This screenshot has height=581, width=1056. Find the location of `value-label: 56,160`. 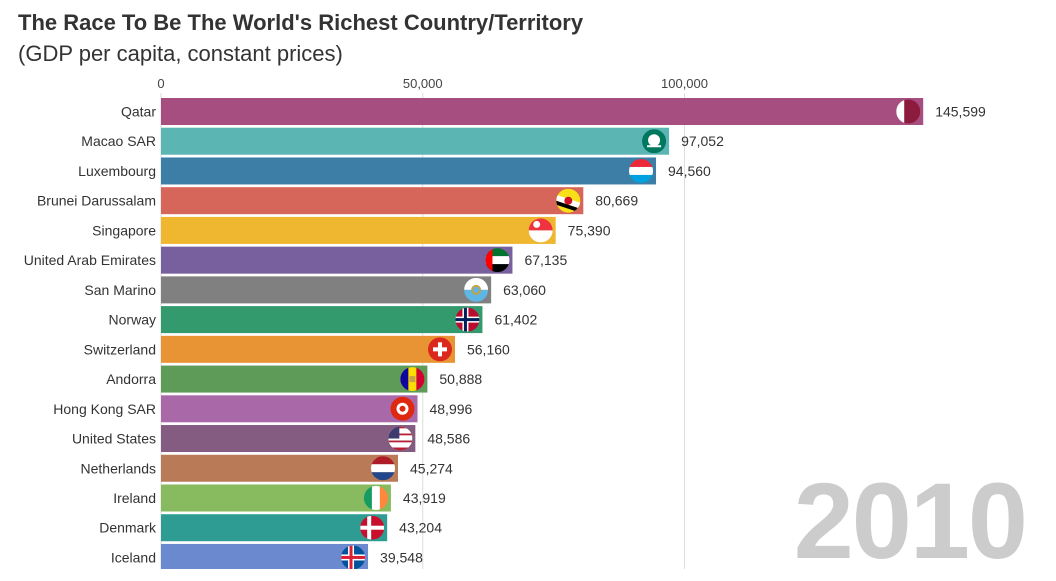

value-label: 56,160 is located at coordinates (488, 349).